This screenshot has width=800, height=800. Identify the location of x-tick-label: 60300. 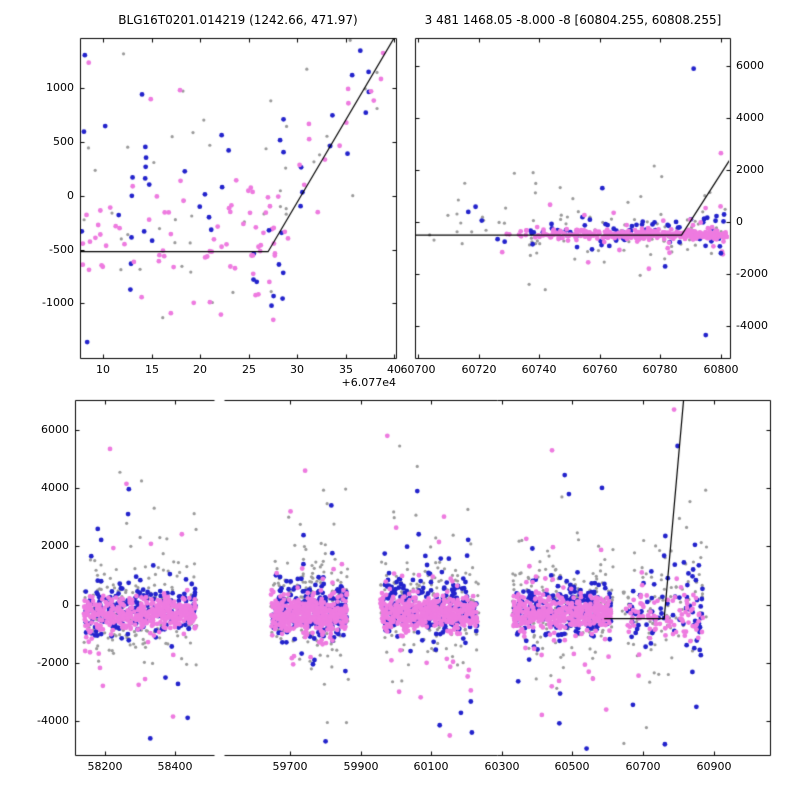
(502, 766).